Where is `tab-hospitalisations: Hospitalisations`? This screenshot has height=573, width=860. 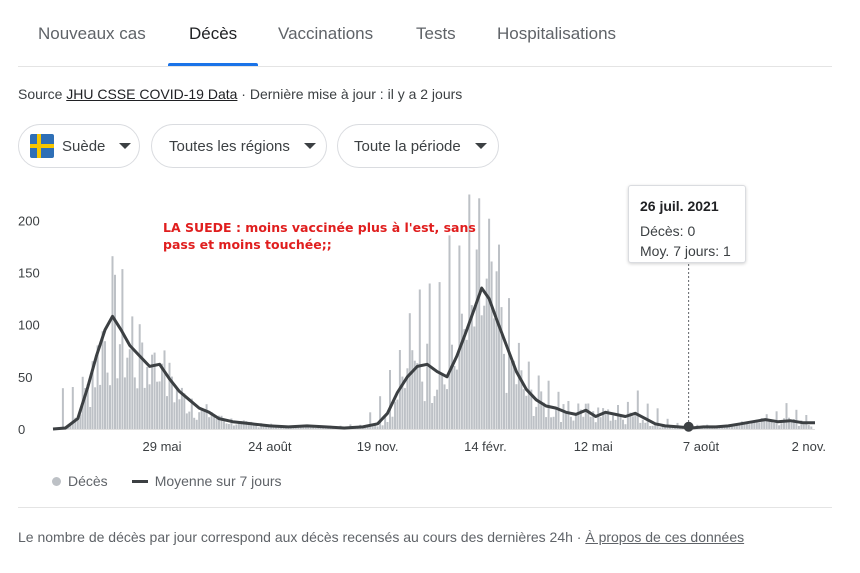
tab-hospitalisations: Hospitalisations is located at coordinates (557, 33).